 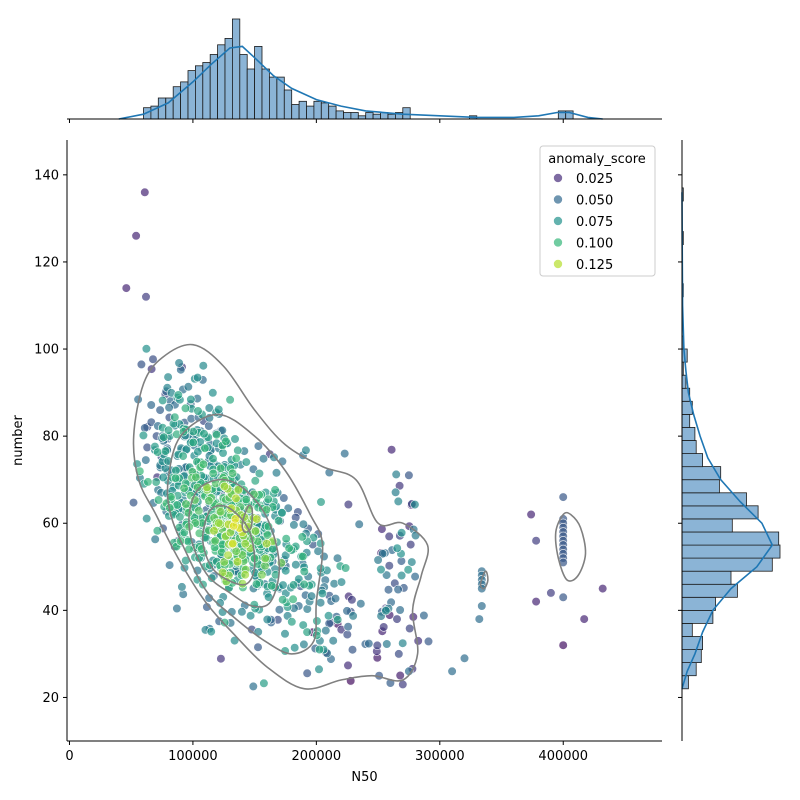 I want to click on top-histogram, so click(x=358, y=69).